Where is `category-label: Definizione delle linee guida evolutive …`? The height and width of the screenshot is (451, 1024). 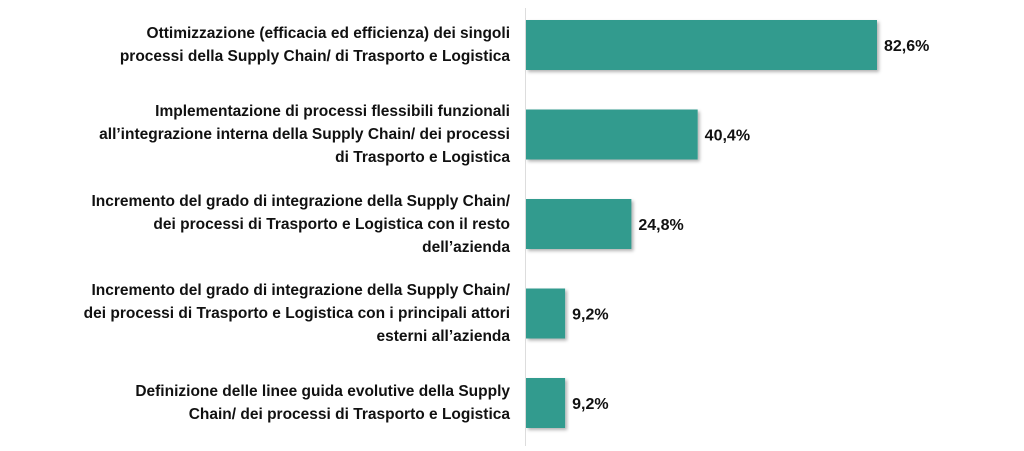 category-label: Definizione delle linee guida evolutive … is located at coordinates (322, 403).